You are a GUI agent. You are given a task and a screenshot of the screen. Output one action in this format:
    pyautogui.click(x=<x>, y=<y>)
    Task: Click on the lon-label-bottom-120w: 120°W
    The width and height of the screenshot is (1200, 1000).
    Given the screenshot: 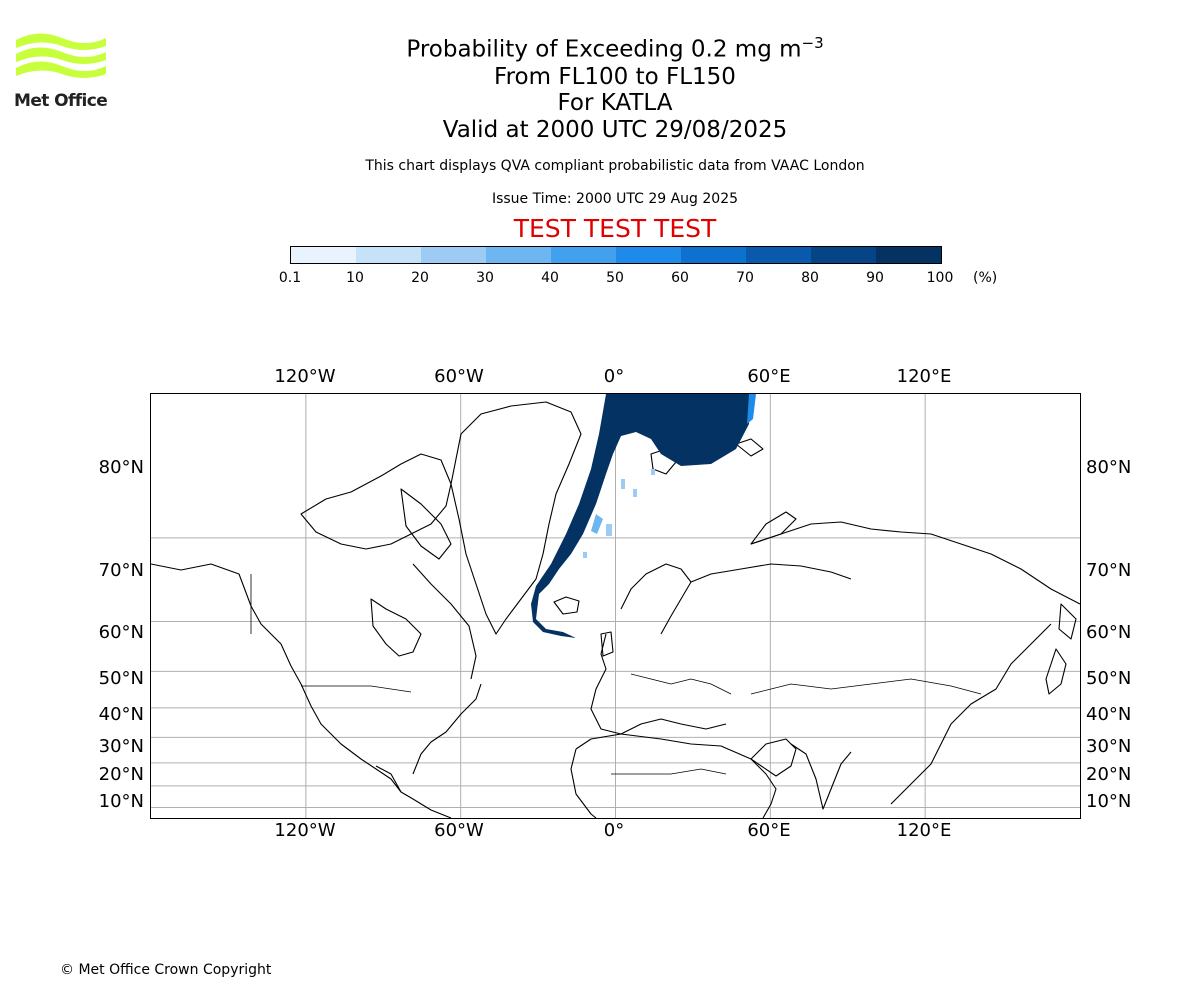 What is the action you would take?
    pyautogui.click(x=305, y=830)
    